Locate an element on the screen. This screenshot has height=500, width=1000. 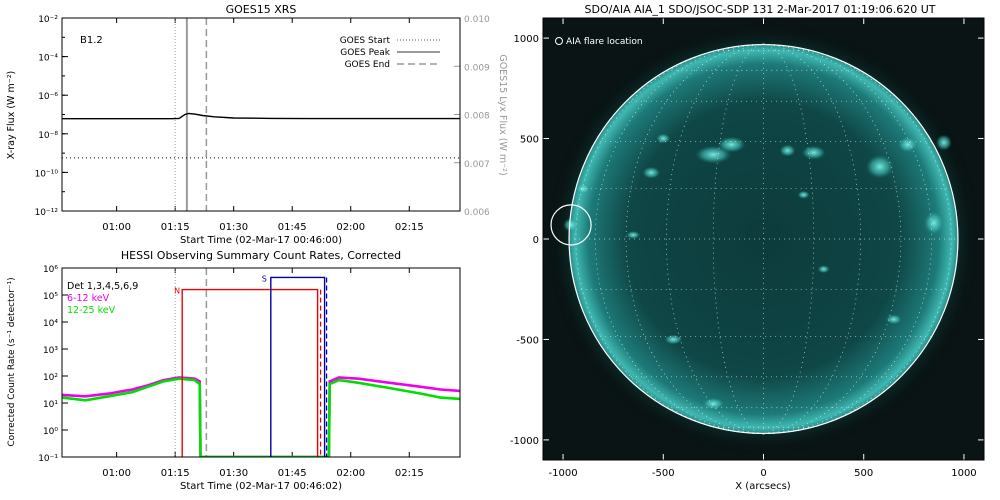
hessi-y-tick-label: 10⁰ is located at coordinates (50, 432).